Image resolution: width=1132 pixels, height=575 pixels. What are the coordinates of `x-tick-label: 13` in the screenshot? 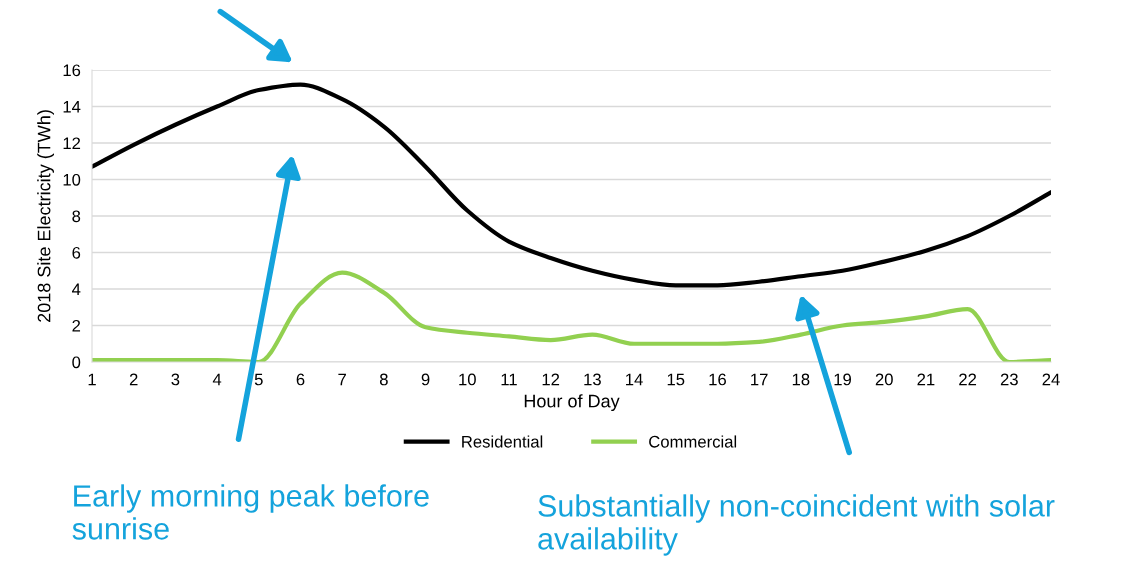 It's located at (592, 379).